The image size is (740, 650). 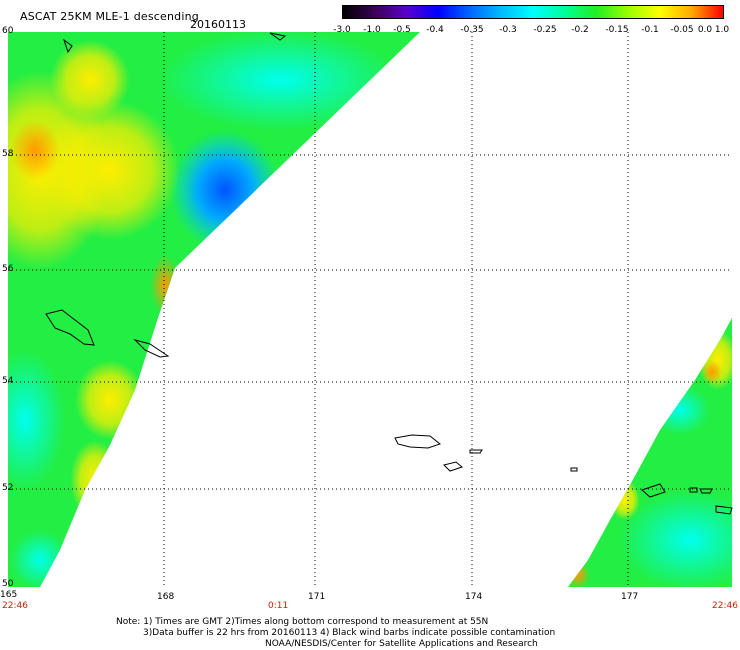 I want to click on scale-label: 1.0, so click(x=722, y=30).